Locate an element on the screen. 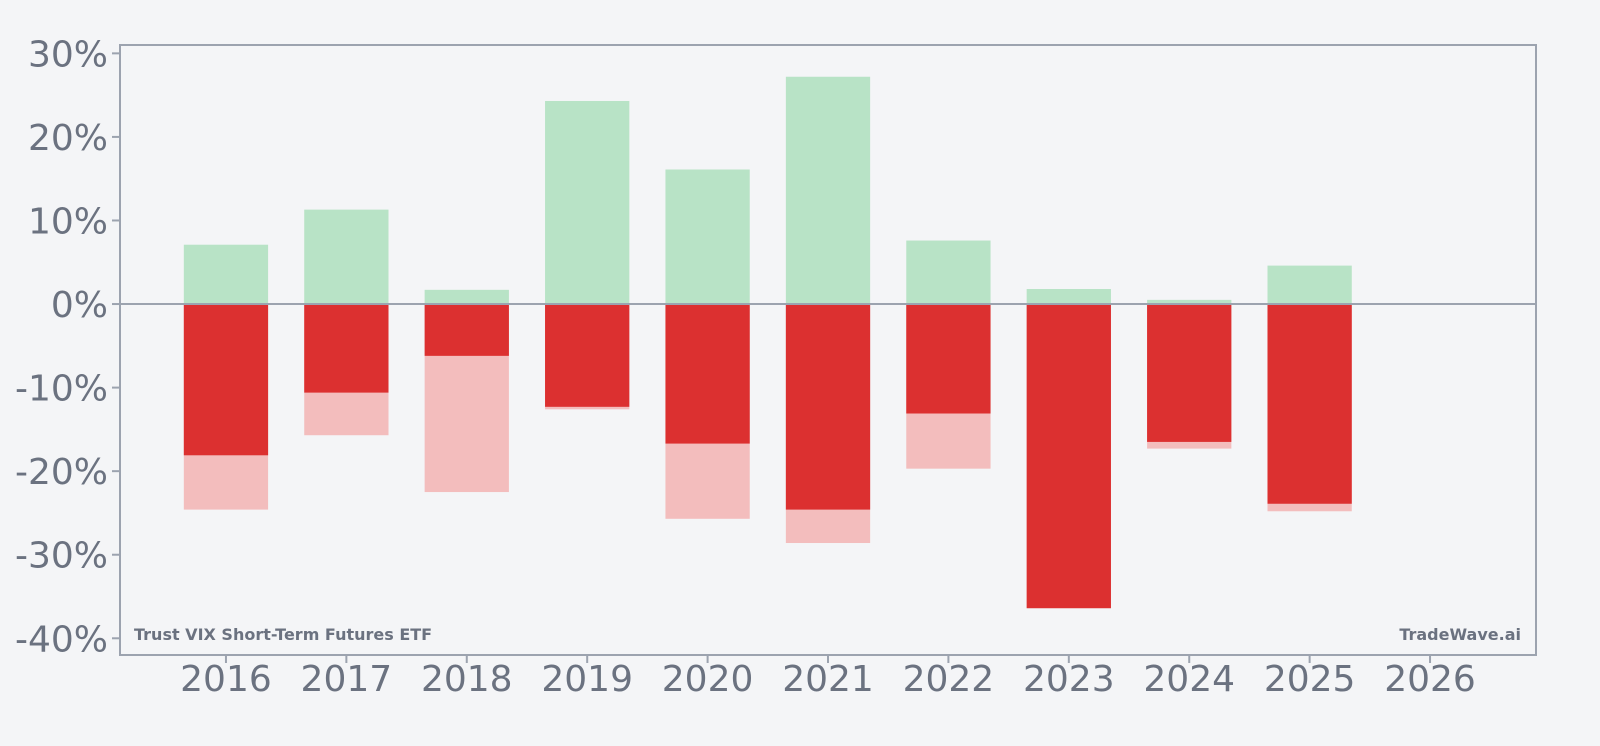  bar-positive-2019 is located at coordinates (587, 202).